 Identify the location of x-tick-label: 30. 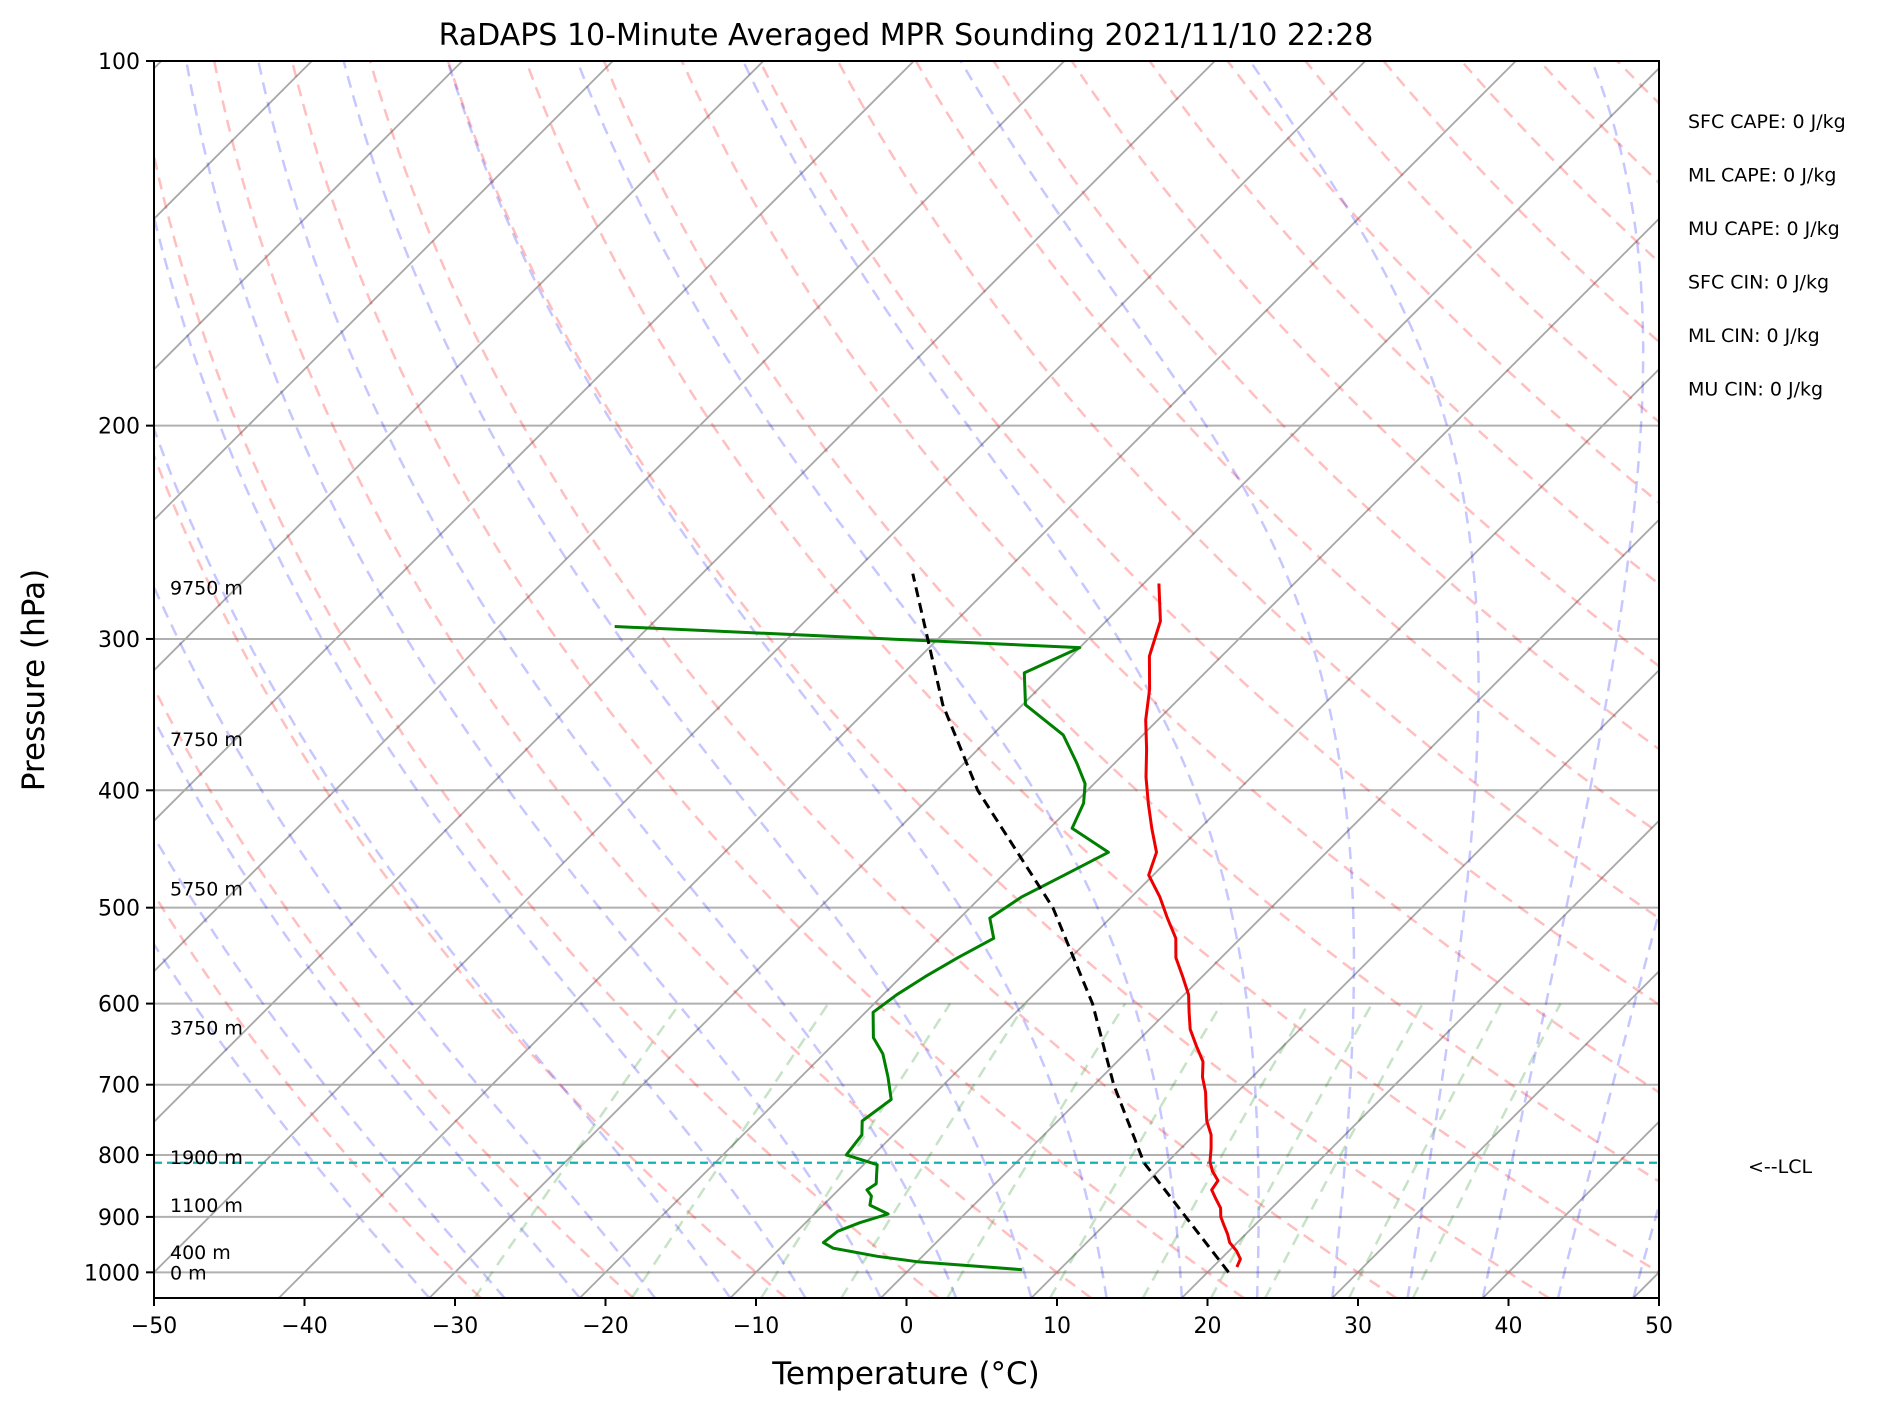
(1358, 1326).